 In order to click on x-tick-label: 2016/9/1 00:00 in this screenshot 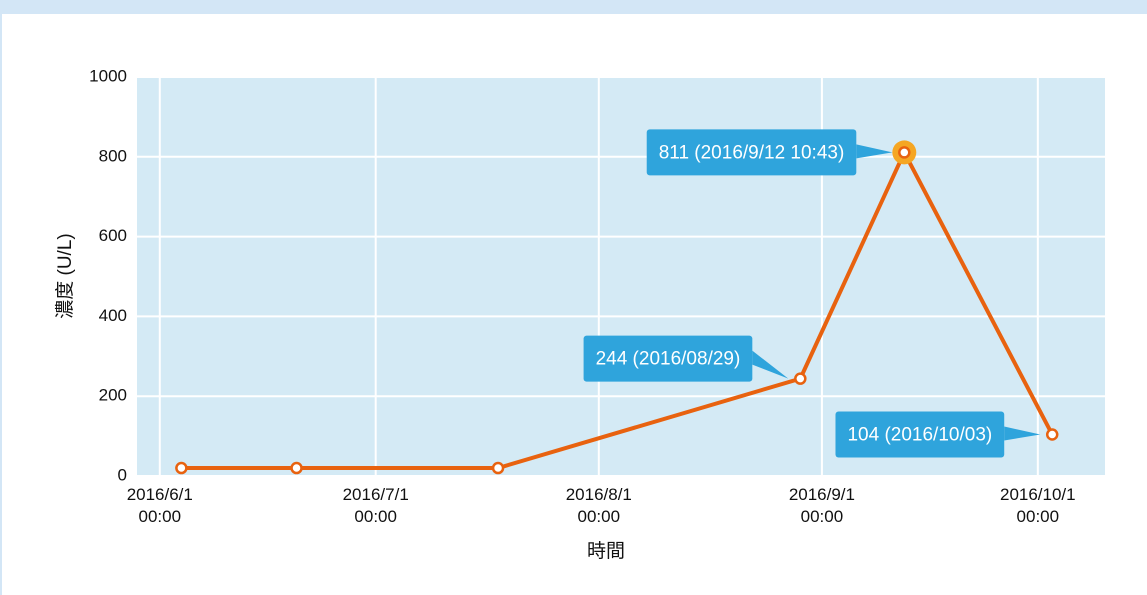, I will do `click(821, 505)`.